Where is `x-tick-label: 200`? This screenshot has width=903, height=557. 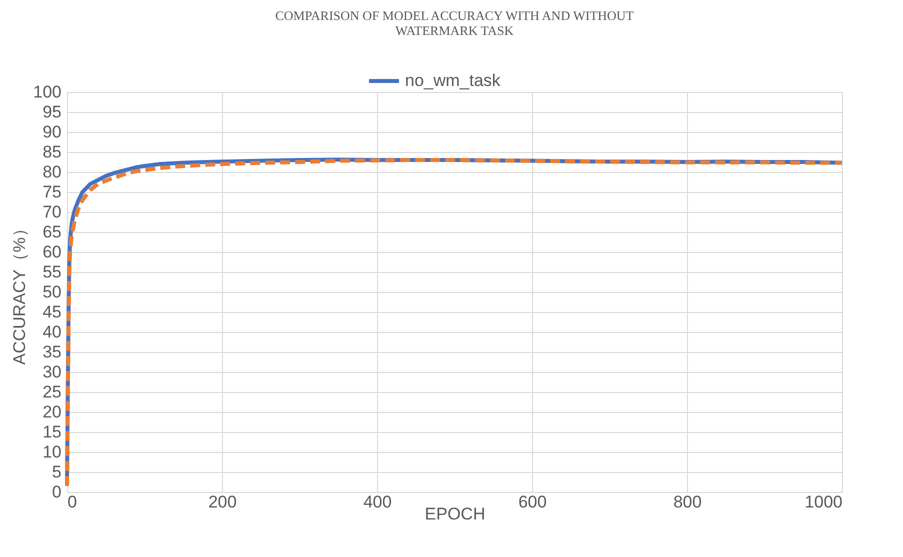
x-tick-label: 200 is located at coordinates (222, 502).